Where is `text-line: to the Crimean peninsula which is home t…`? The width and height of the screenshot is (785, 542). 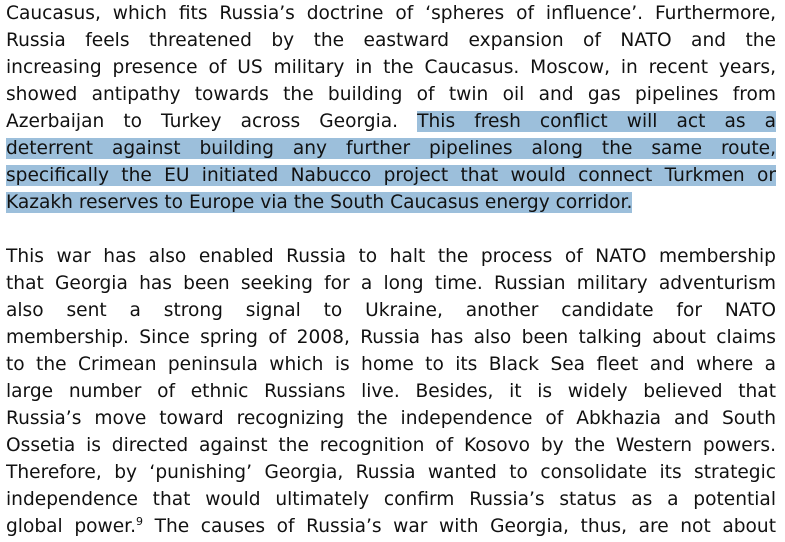
text-line: to the Crimean peninsula which is home t… is located at coordinates (391, 364).